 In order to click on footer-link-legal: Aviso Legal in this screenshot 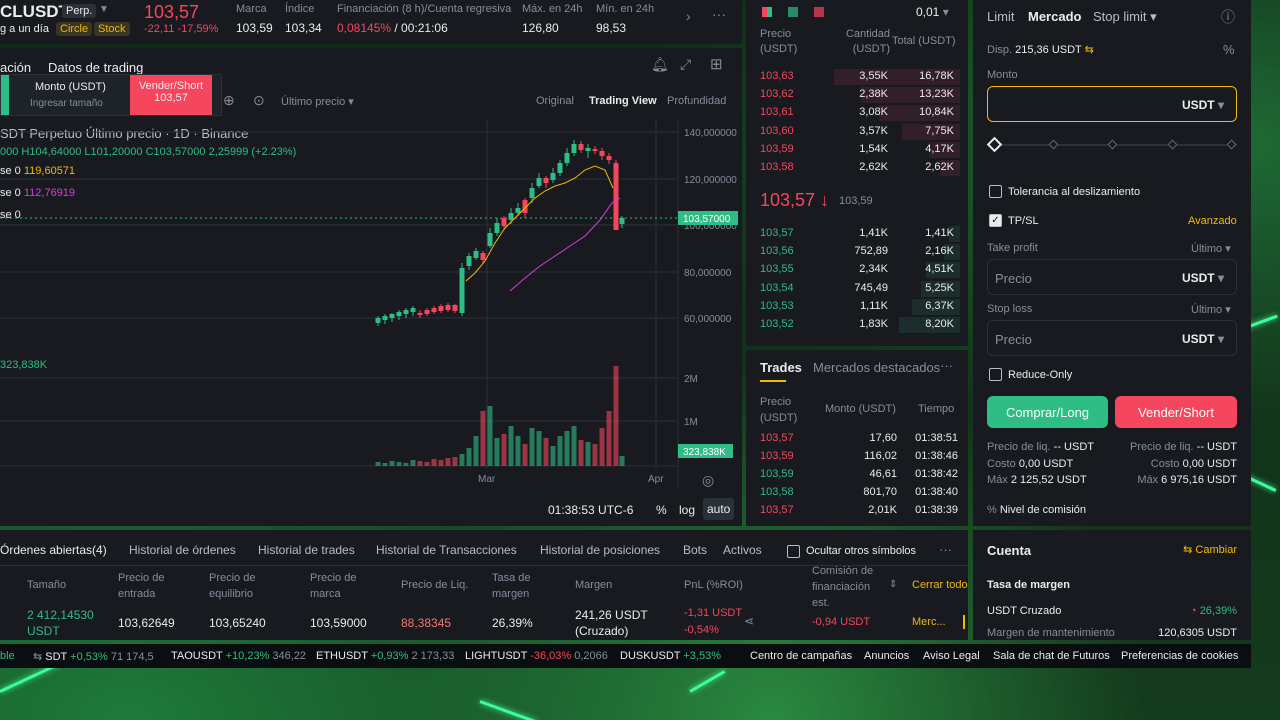, I will do `click(951, 656)`.